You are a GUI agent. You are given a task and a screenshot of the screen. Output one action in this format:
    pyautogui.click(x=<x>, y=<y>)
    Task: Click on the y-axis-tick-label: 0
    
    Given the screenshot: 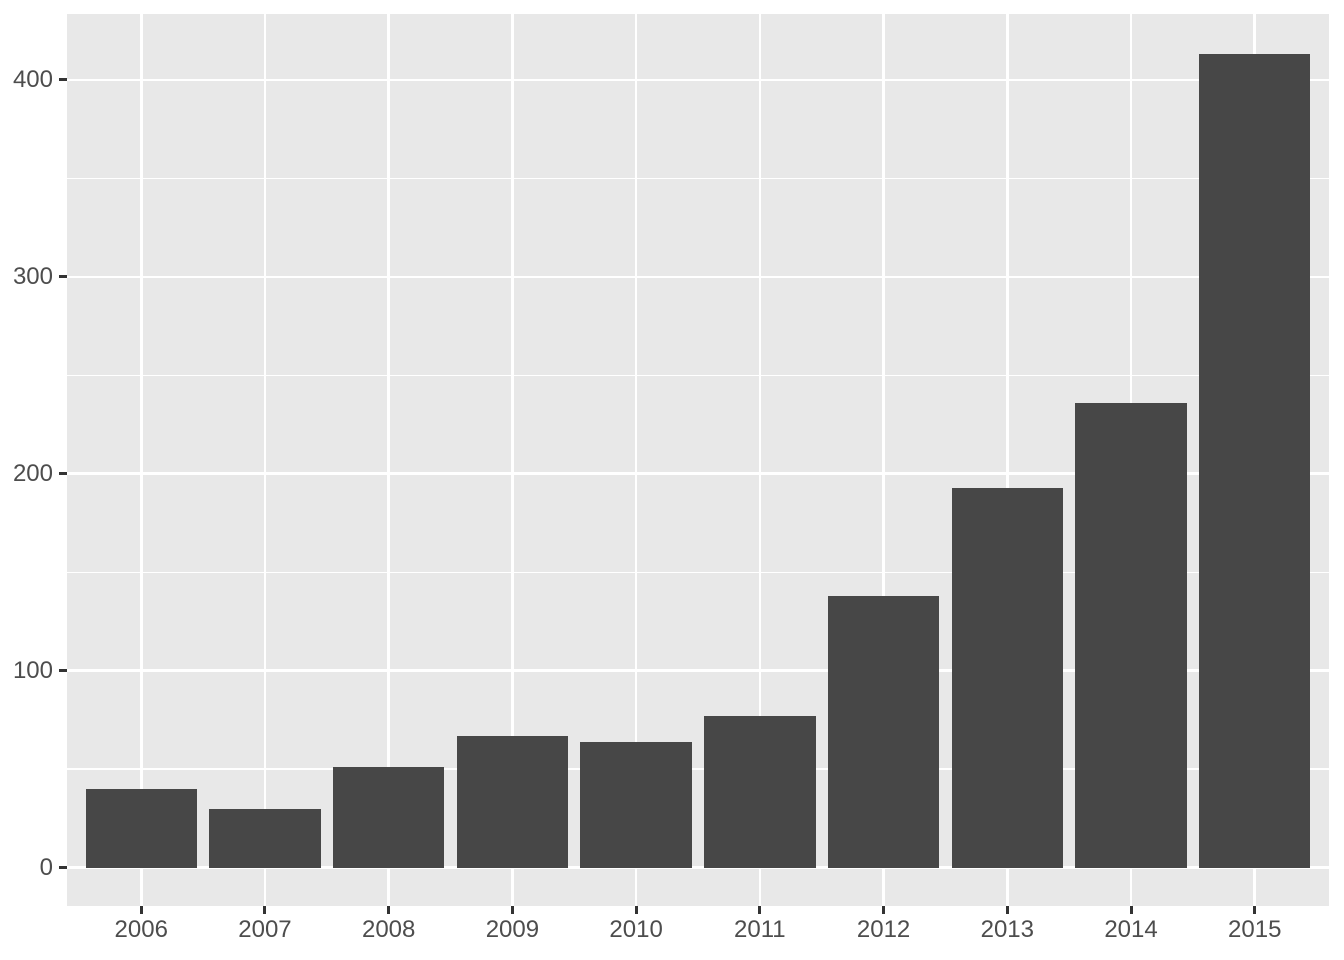 What is the action you would take?
    pyautogui.click(x=46, y=867)
    